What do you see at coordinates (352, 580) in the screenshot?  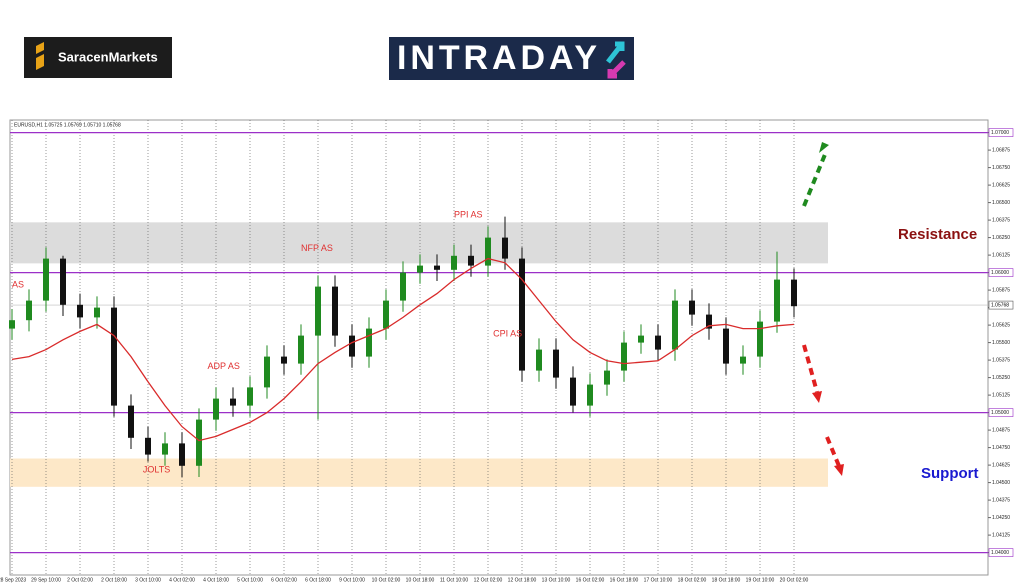 I see `x-tick-label: 9 Oct 10:00` at bounding box center [352, 580].